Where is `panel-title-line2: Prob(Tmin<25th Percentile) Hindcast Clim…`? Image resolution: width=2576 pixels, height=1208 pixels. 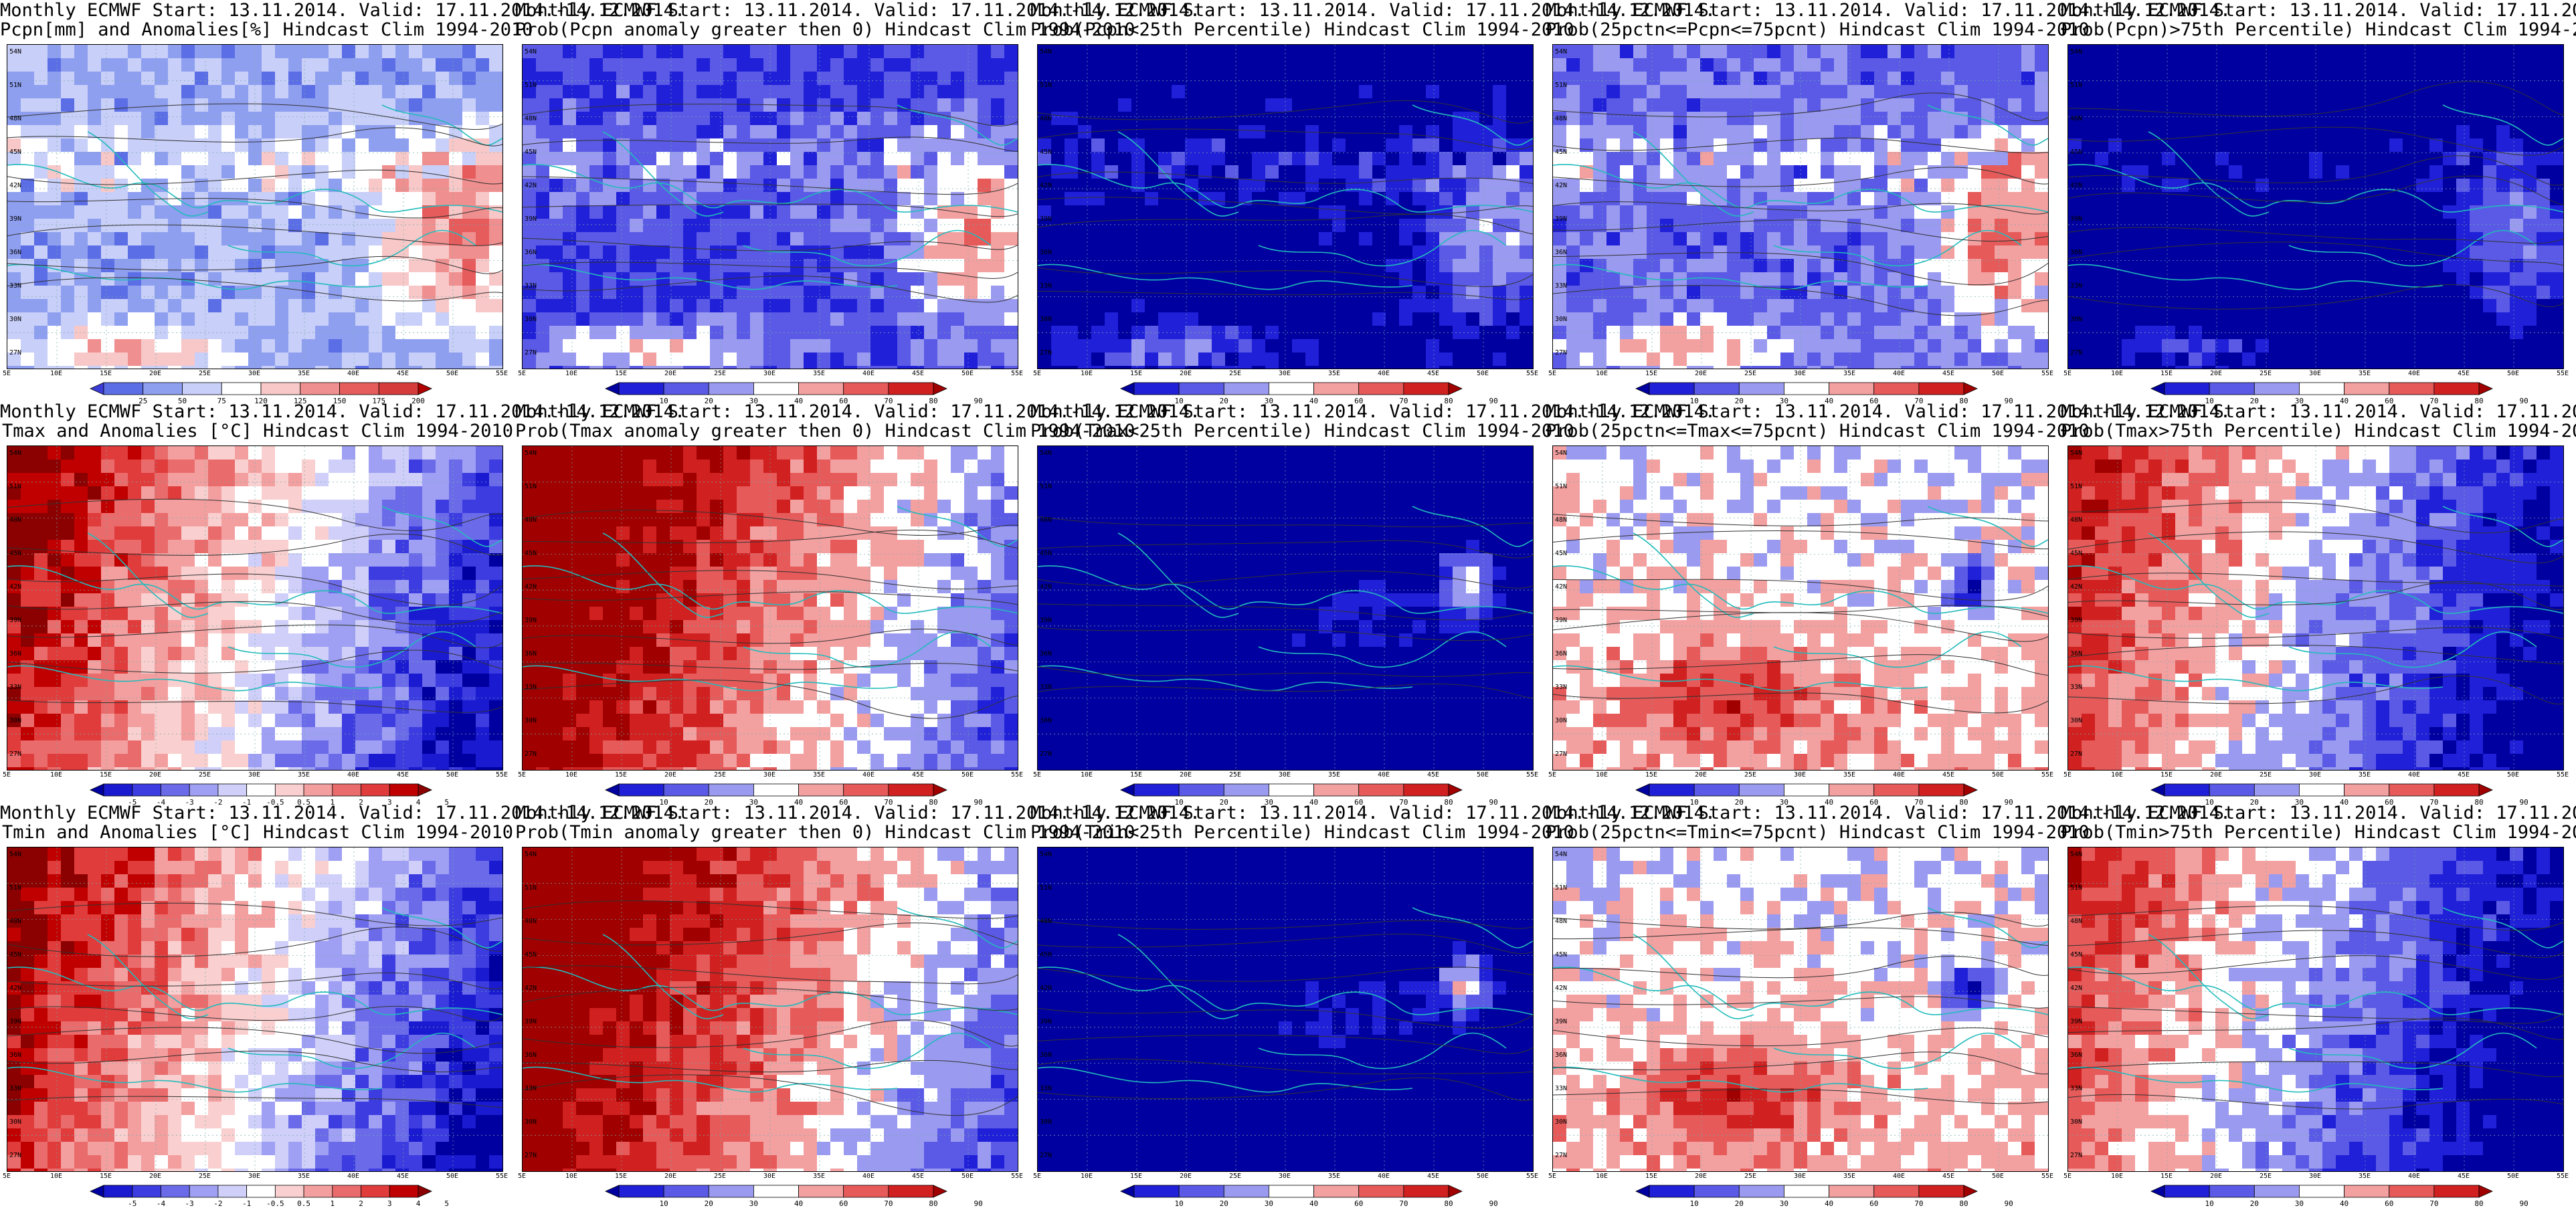
panel-title-line2: Prob(Tmin<25th Percentile) Hindcast Clim… is located at coordinates (1288, 832).